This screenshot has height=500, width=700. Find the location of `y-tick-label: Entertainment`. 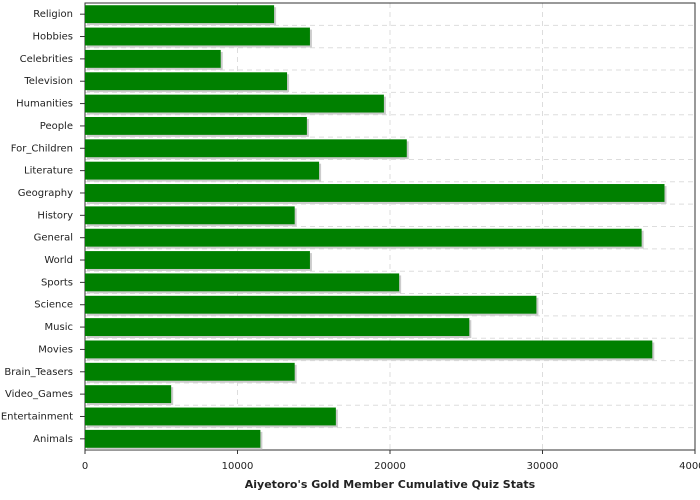

y-tick-label: Entertainment is located at coordinates (37, 416).